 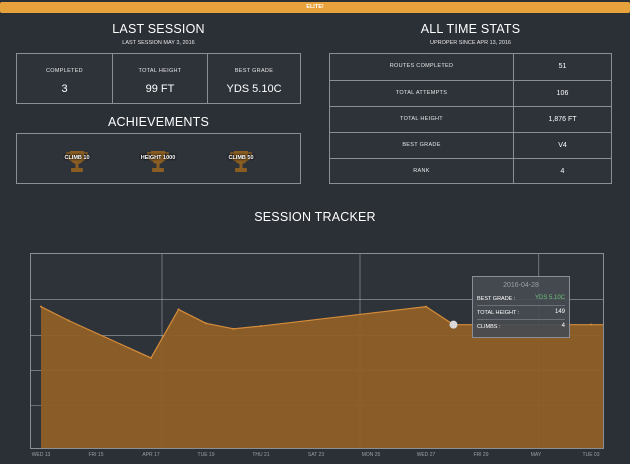 What do you see at coordinates (470, 29) in the screenshot?
I see `all-time-title: ALL TIME STATS` at bounding box center [470, 29].